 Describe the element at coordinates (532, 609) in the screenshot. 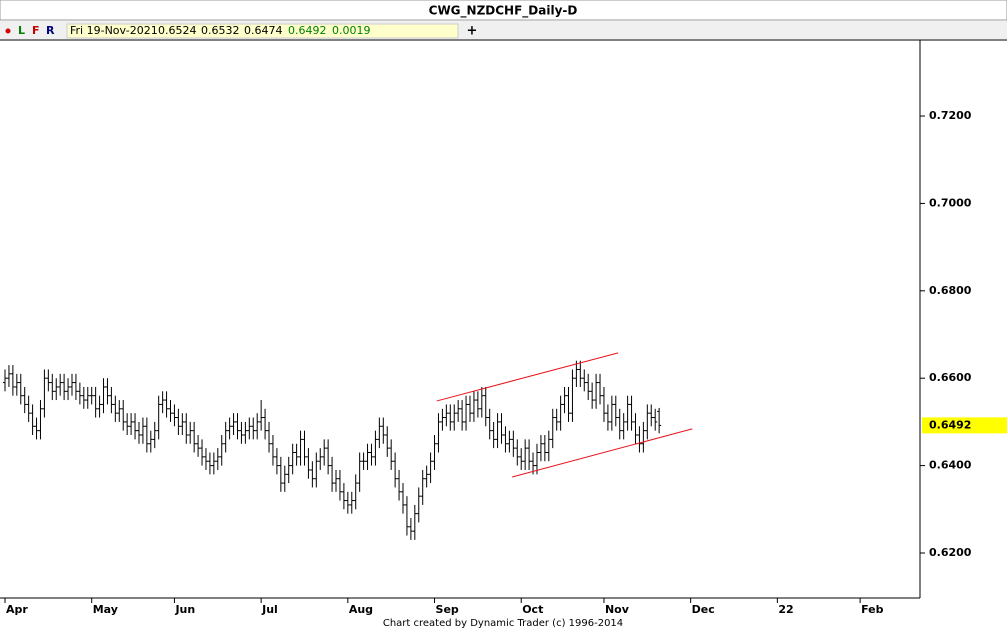

I see `x-tick-label: Oct` at that location.